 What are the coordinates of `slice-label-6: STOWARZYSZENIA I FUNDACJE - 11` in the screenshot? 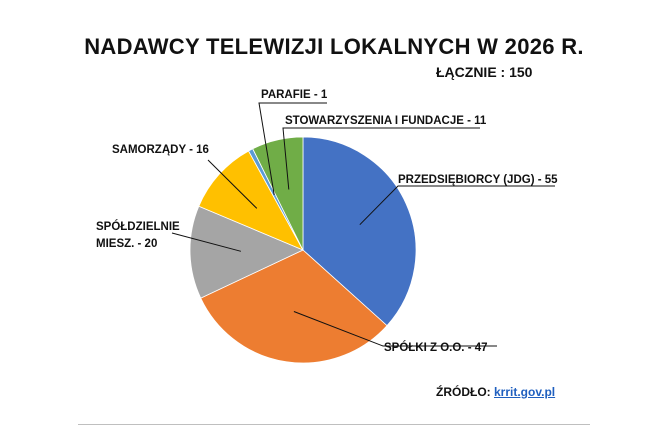 It's located at (386, 121).